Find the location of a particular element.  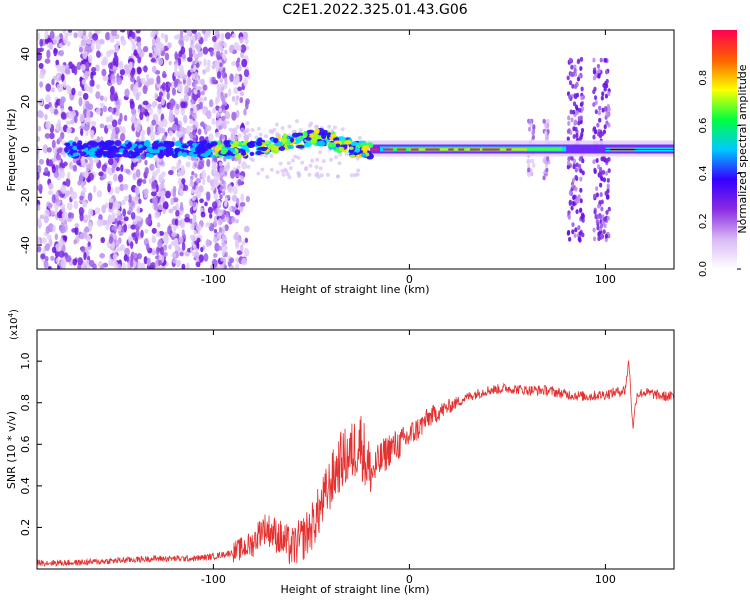

colorbar-tick-label: 0.0 is located at coordinates (703, 269).